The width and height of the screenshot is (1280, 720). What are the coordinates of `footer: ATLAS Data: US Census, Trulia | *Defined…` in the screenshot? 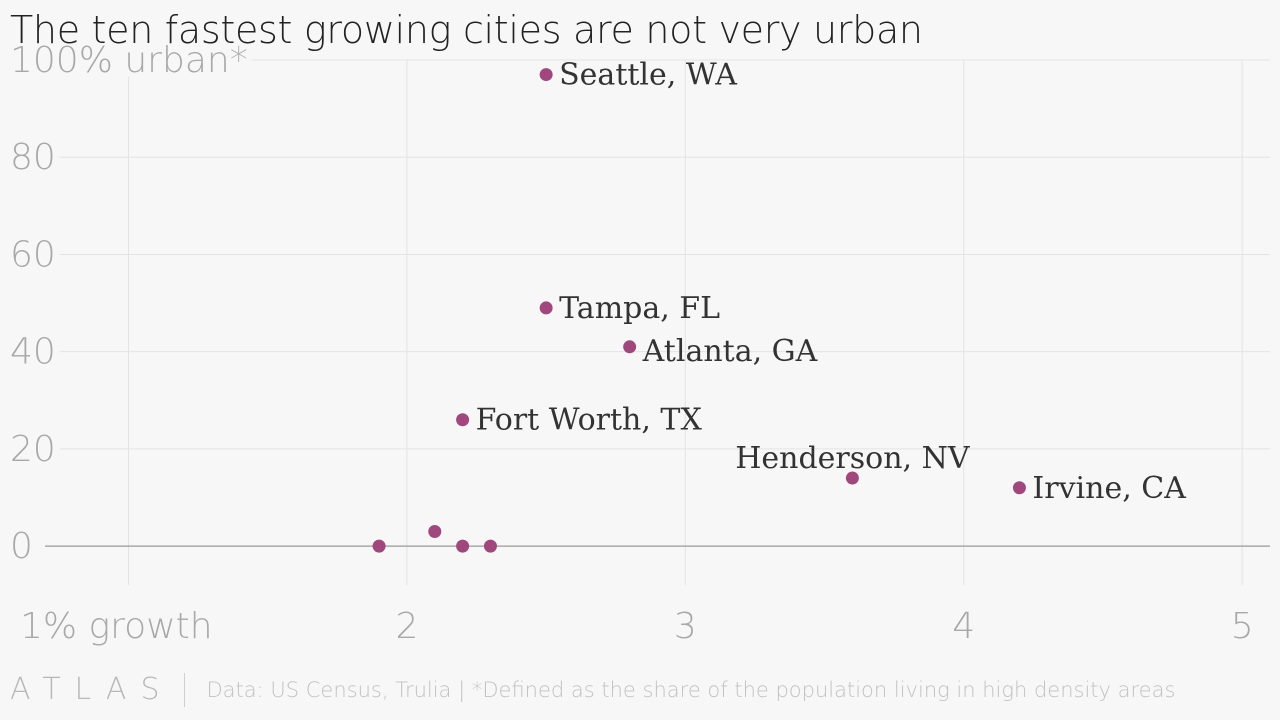 It's located at (592, 689).